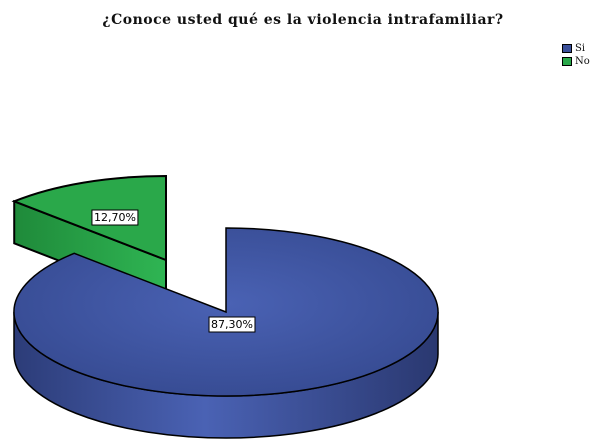  Describe the element at coordinates (89, 218) in the screenshot. I see `slice-no-top` at that location.